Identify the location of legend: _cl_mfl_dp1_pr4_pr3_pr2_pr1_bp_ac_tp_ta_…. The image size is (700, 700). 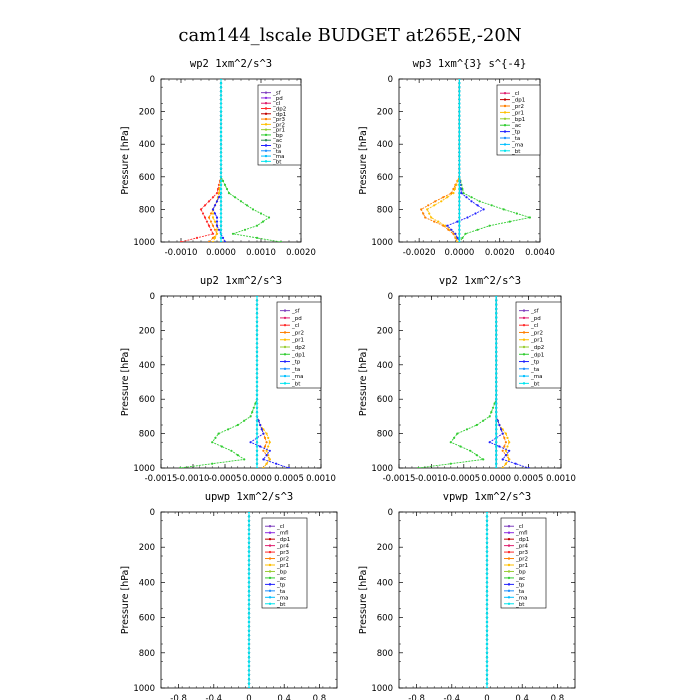
(523, 563).